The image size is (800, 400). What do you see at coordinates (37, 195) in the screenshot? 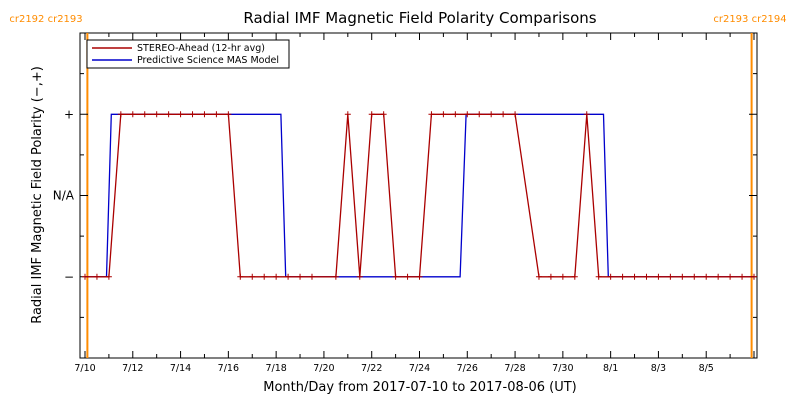
I see `y-axis-label: Radial IMF Magnetic Field Polarity (−,+)` at bounding box center [37, 195].